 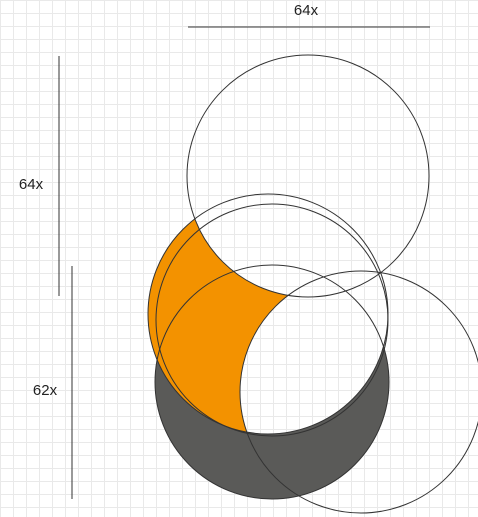 I want to click on top-width-label: 64x, so click(x=306, y=10).